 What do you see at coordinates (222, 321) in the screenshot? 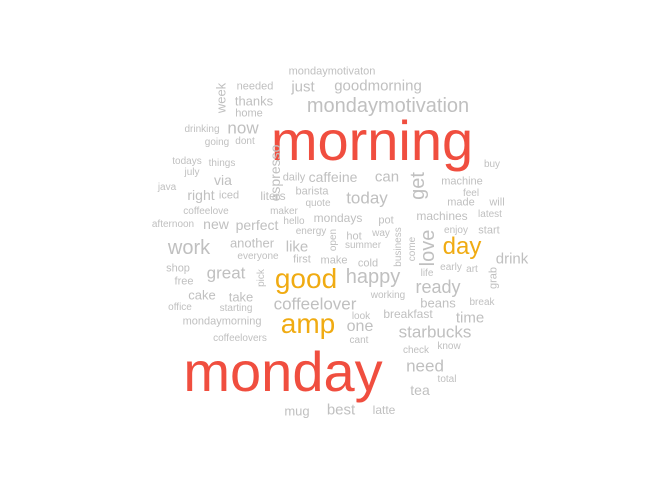
I see `word-mondaymorning: mondaymorning` at bounding box center [222, 321].